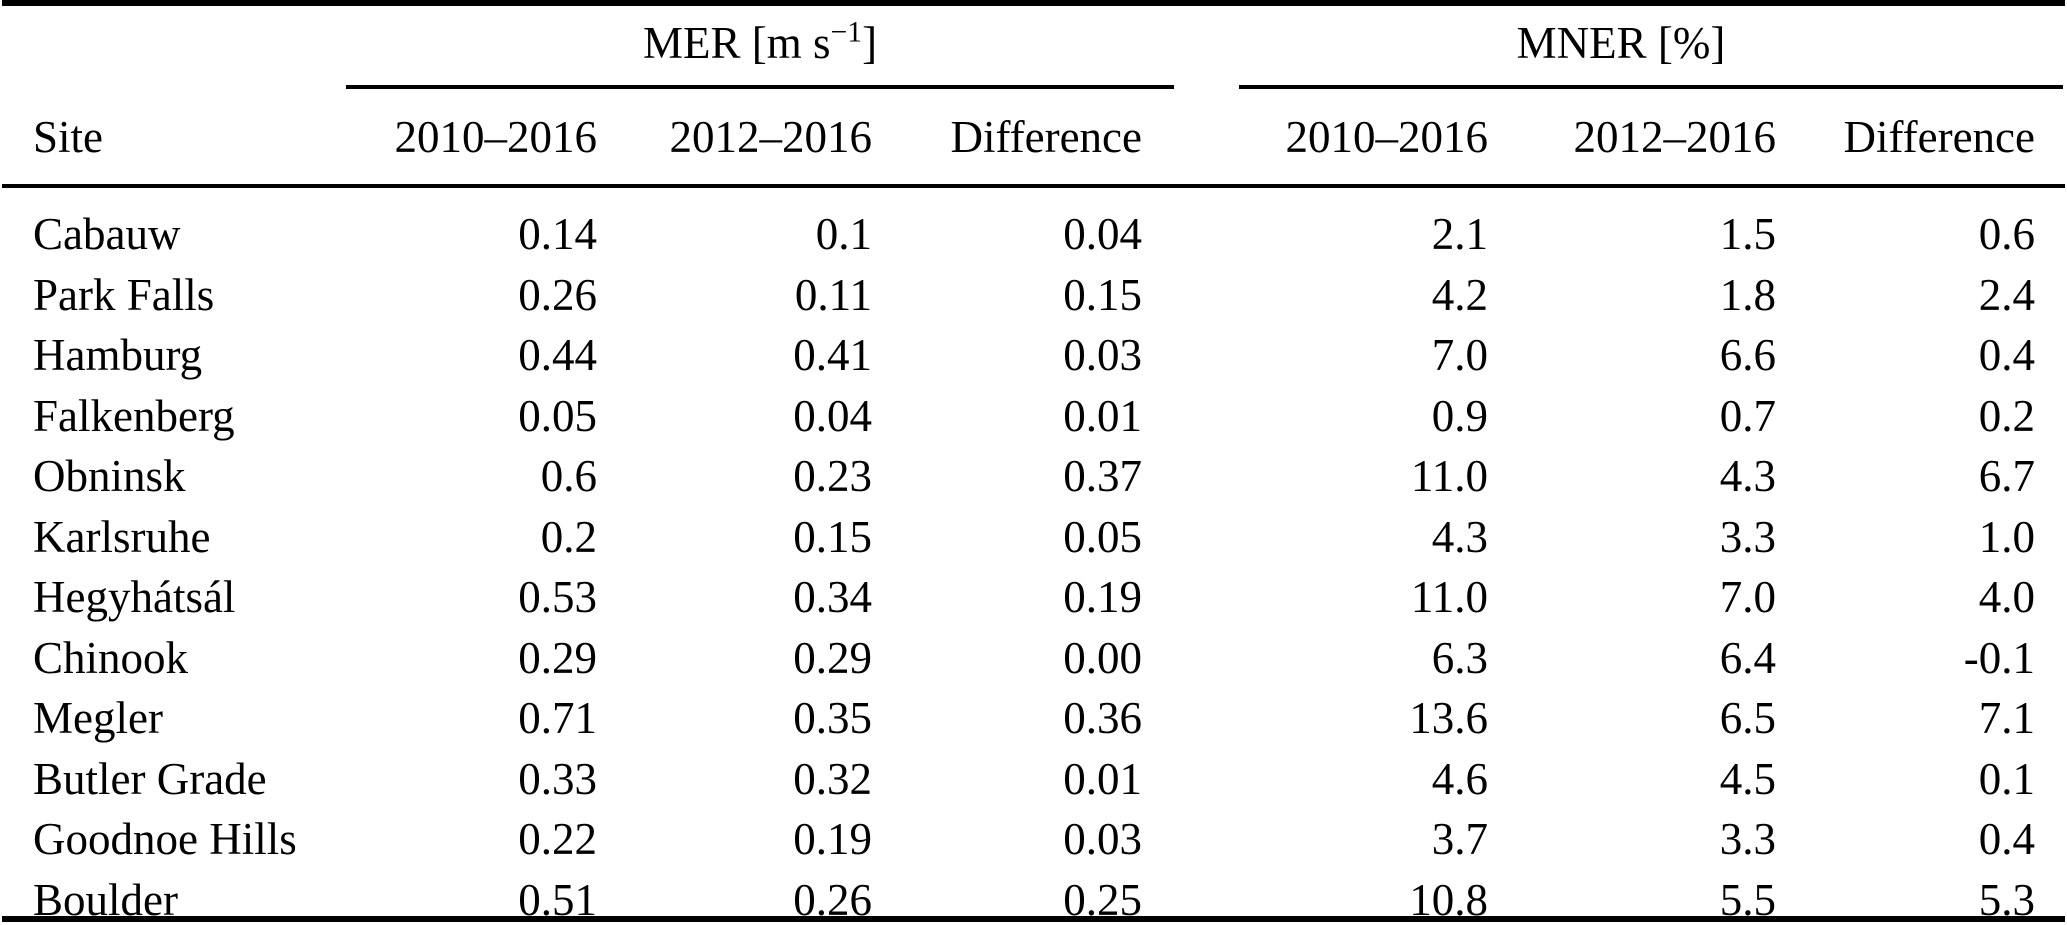 The image size is (2067, 925). I want to click on mer-group-header: MER [m s−1], so click(760, 42).